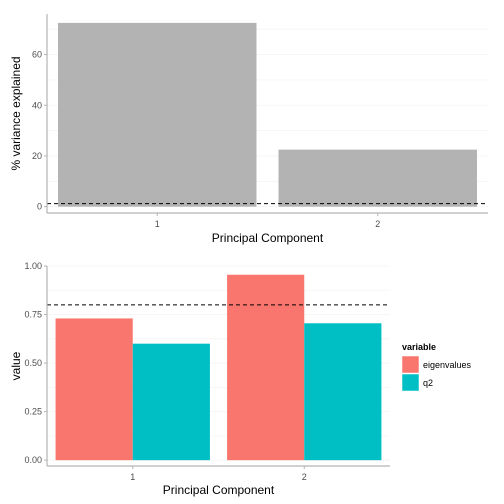 The height and width of the screenshot is (504, 504). I want to click on top-x-axis-title: Principal Component, so click(268, 238).